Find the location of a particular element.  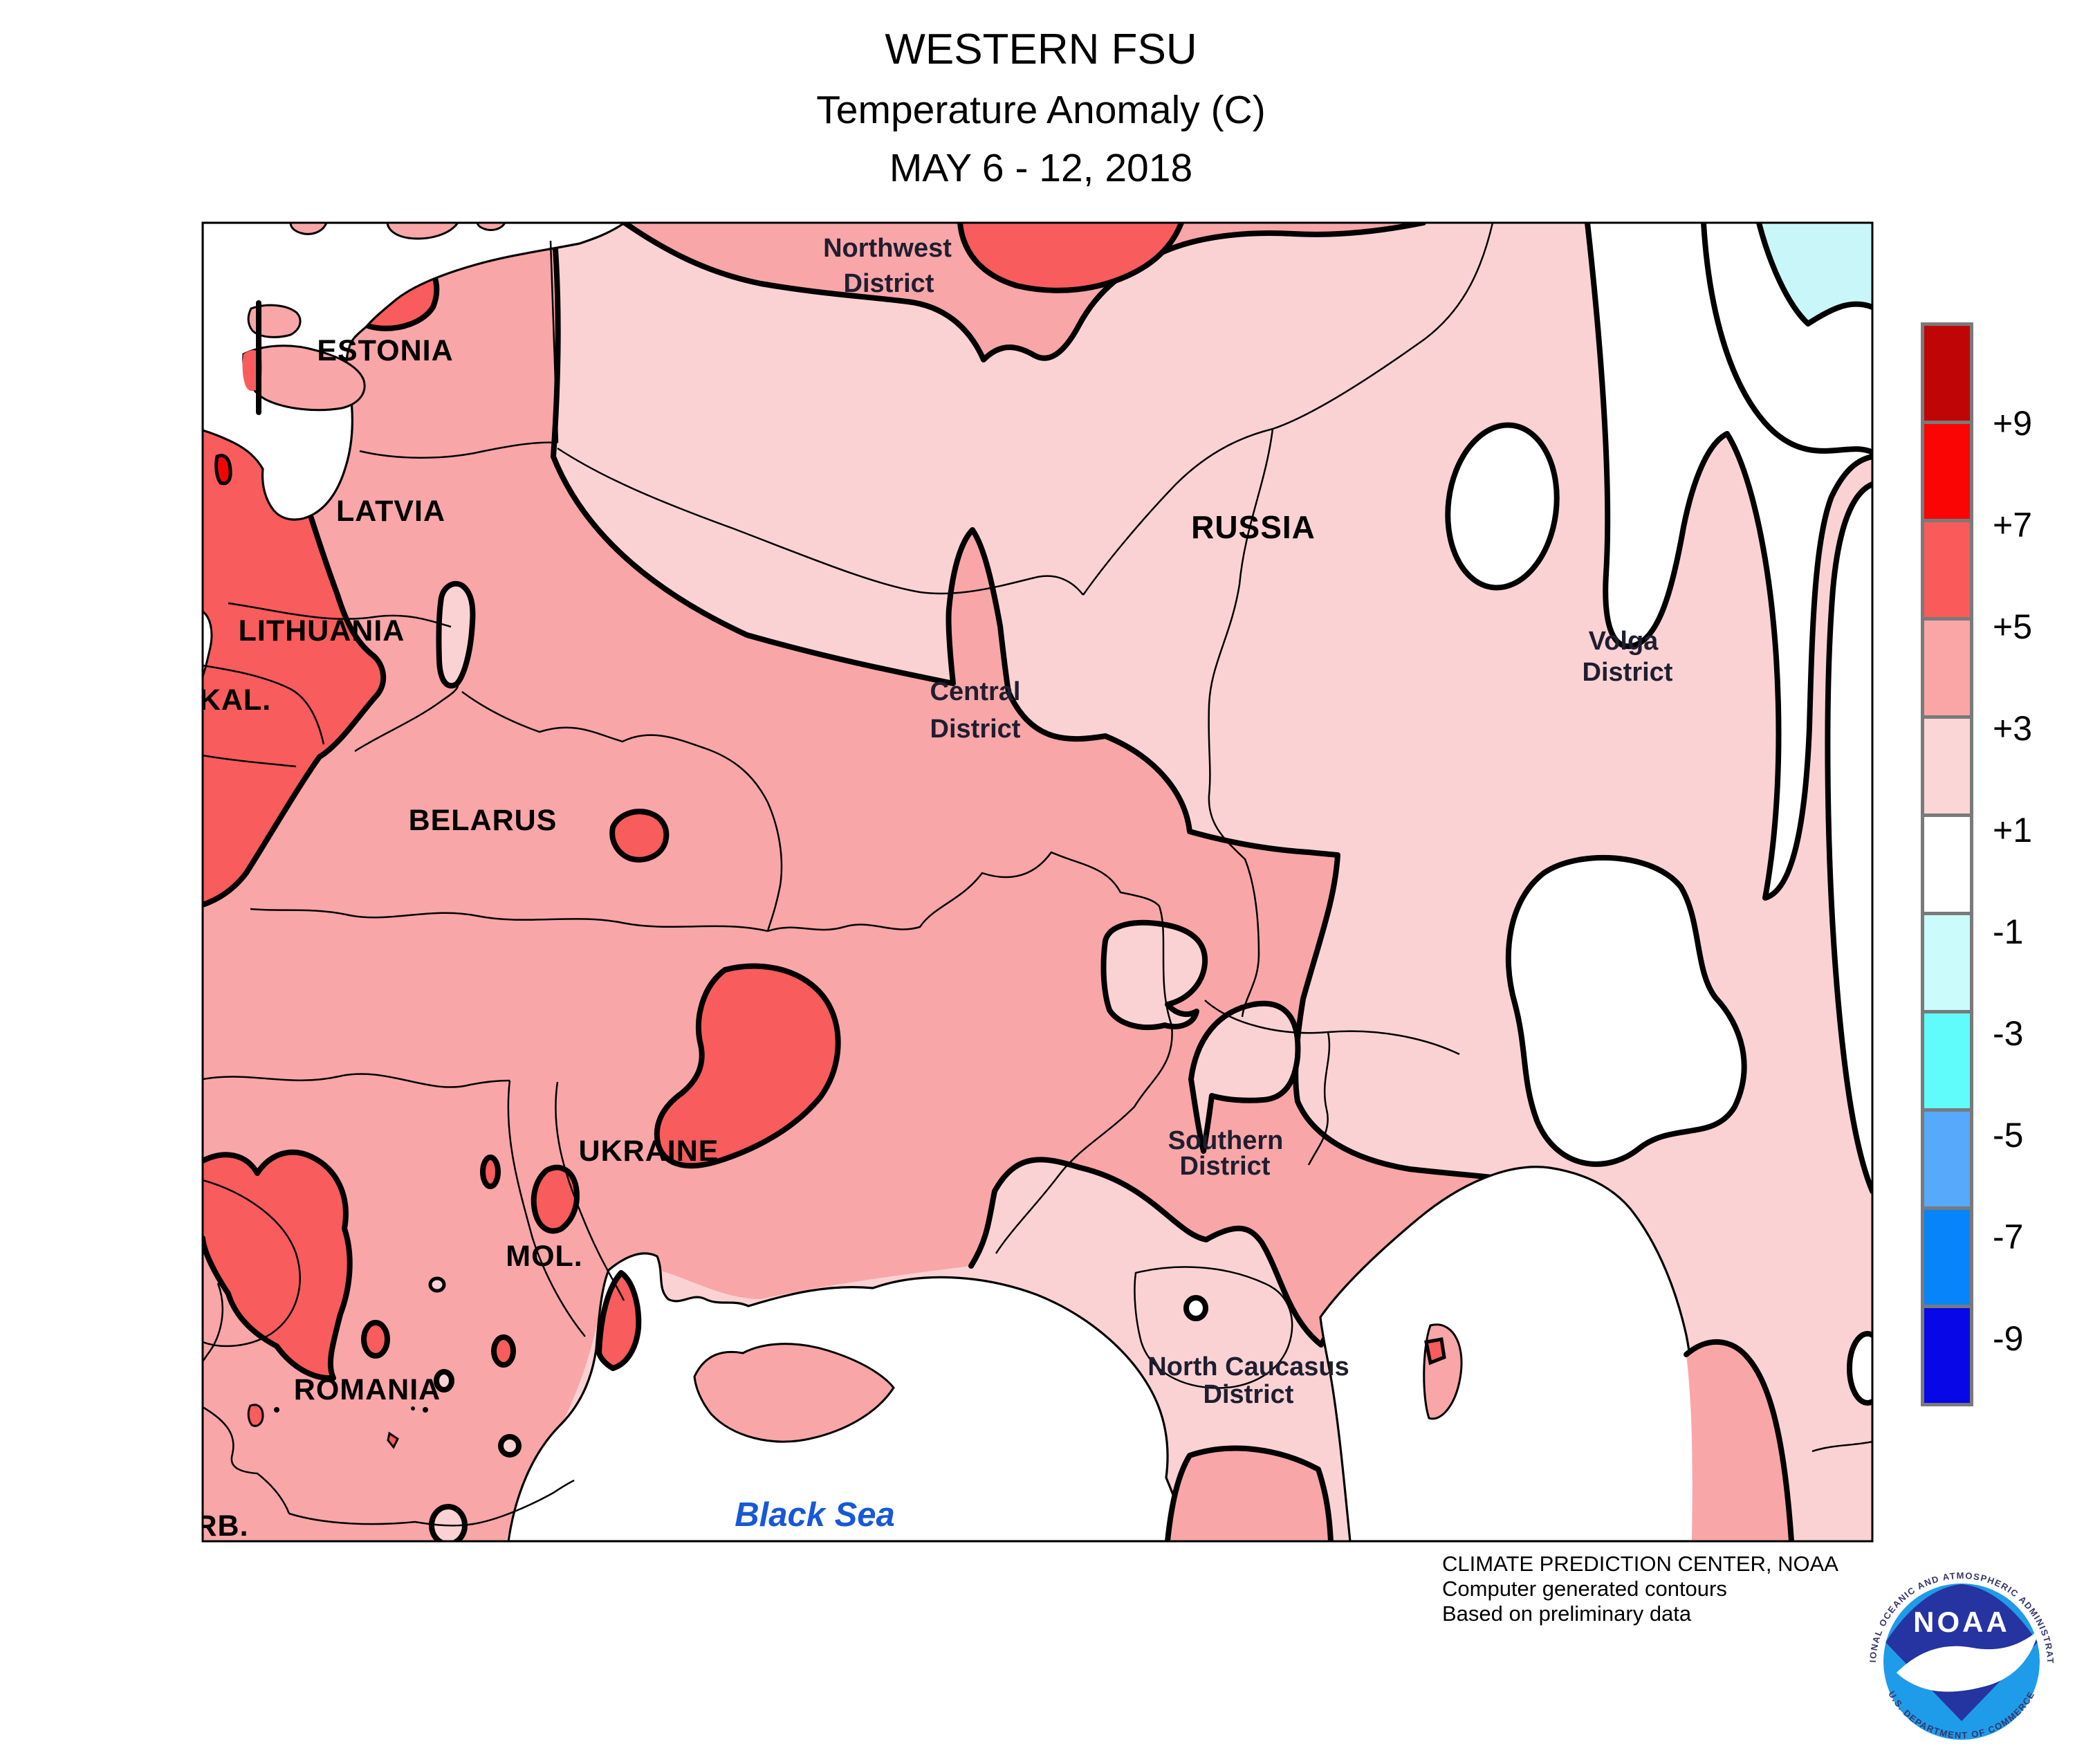

label-central-district-line1: Central is located at coordinates (975, 691).